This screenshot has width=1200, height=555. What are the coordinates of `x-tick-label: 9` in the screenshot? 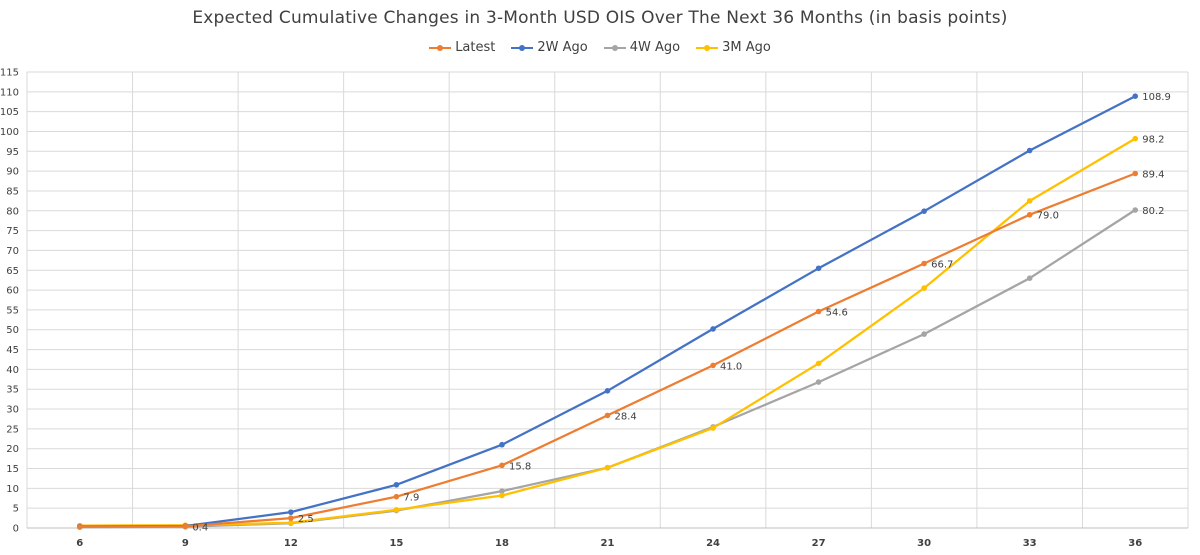 It's located at (185, 543).